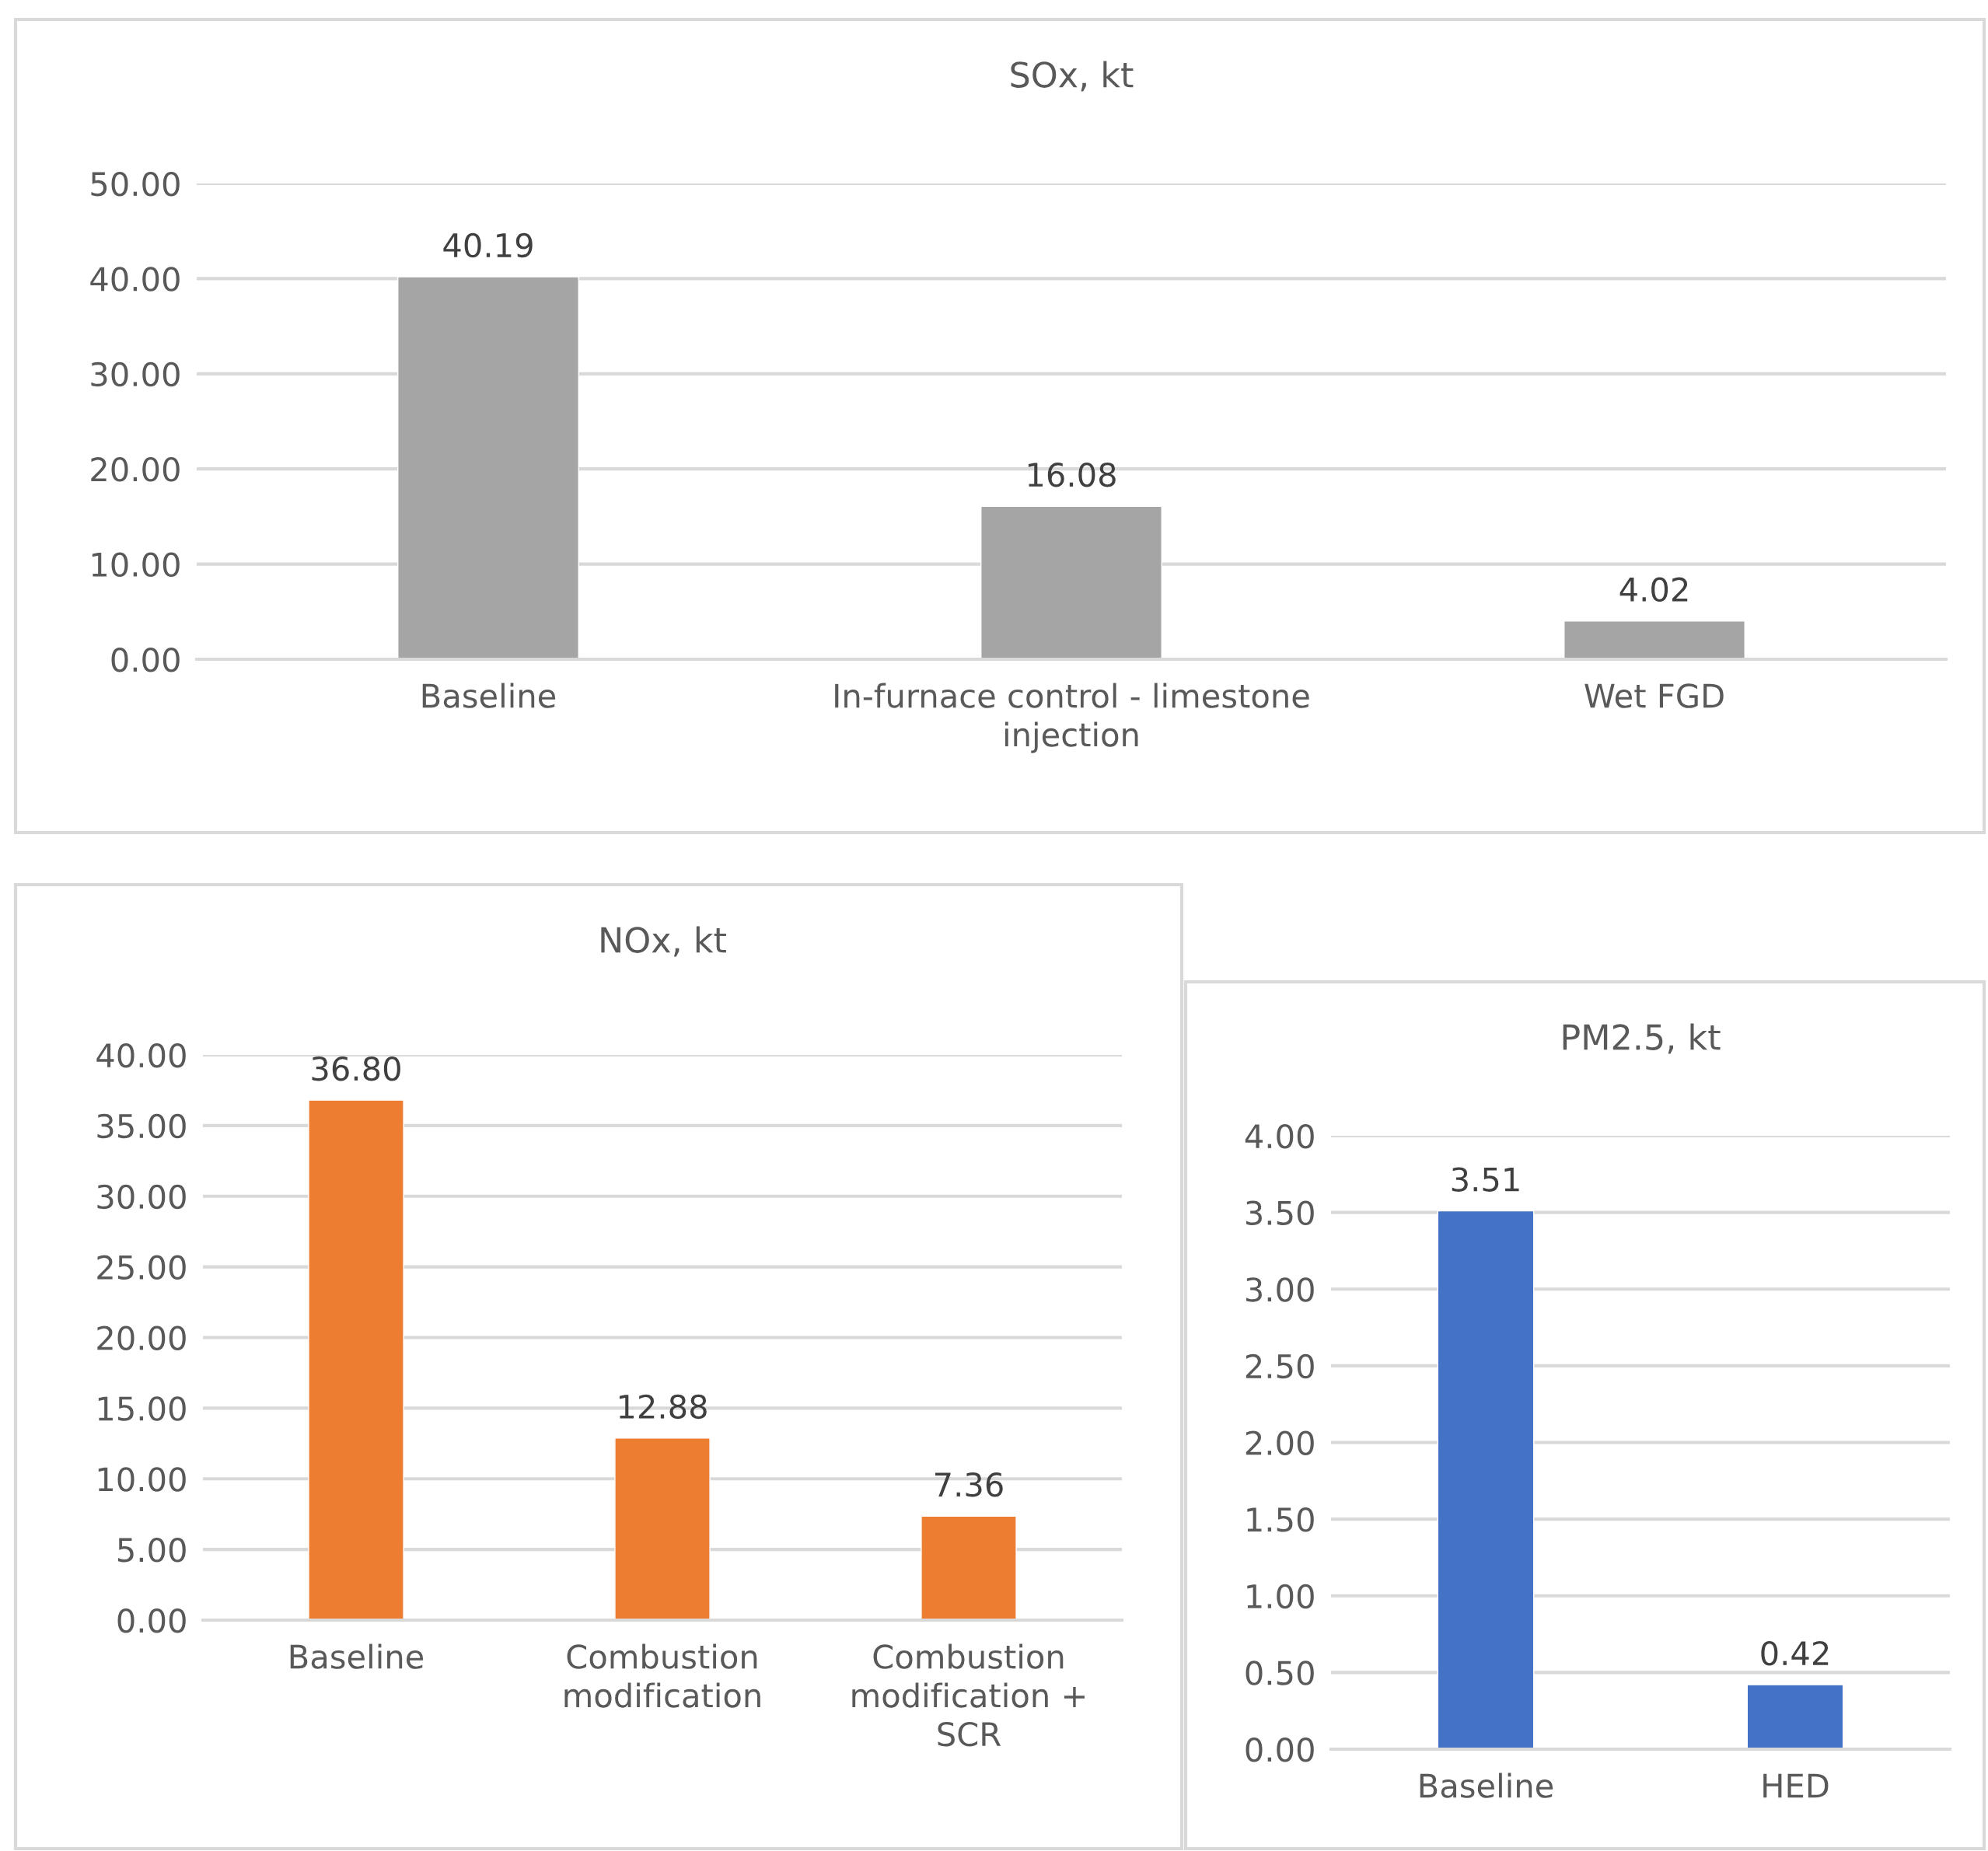 This screenshot has height=1851, width=1988. Describe the element at coordinates (663, 1407) in the screenshot. I see `data-label: 12.88` at that location.